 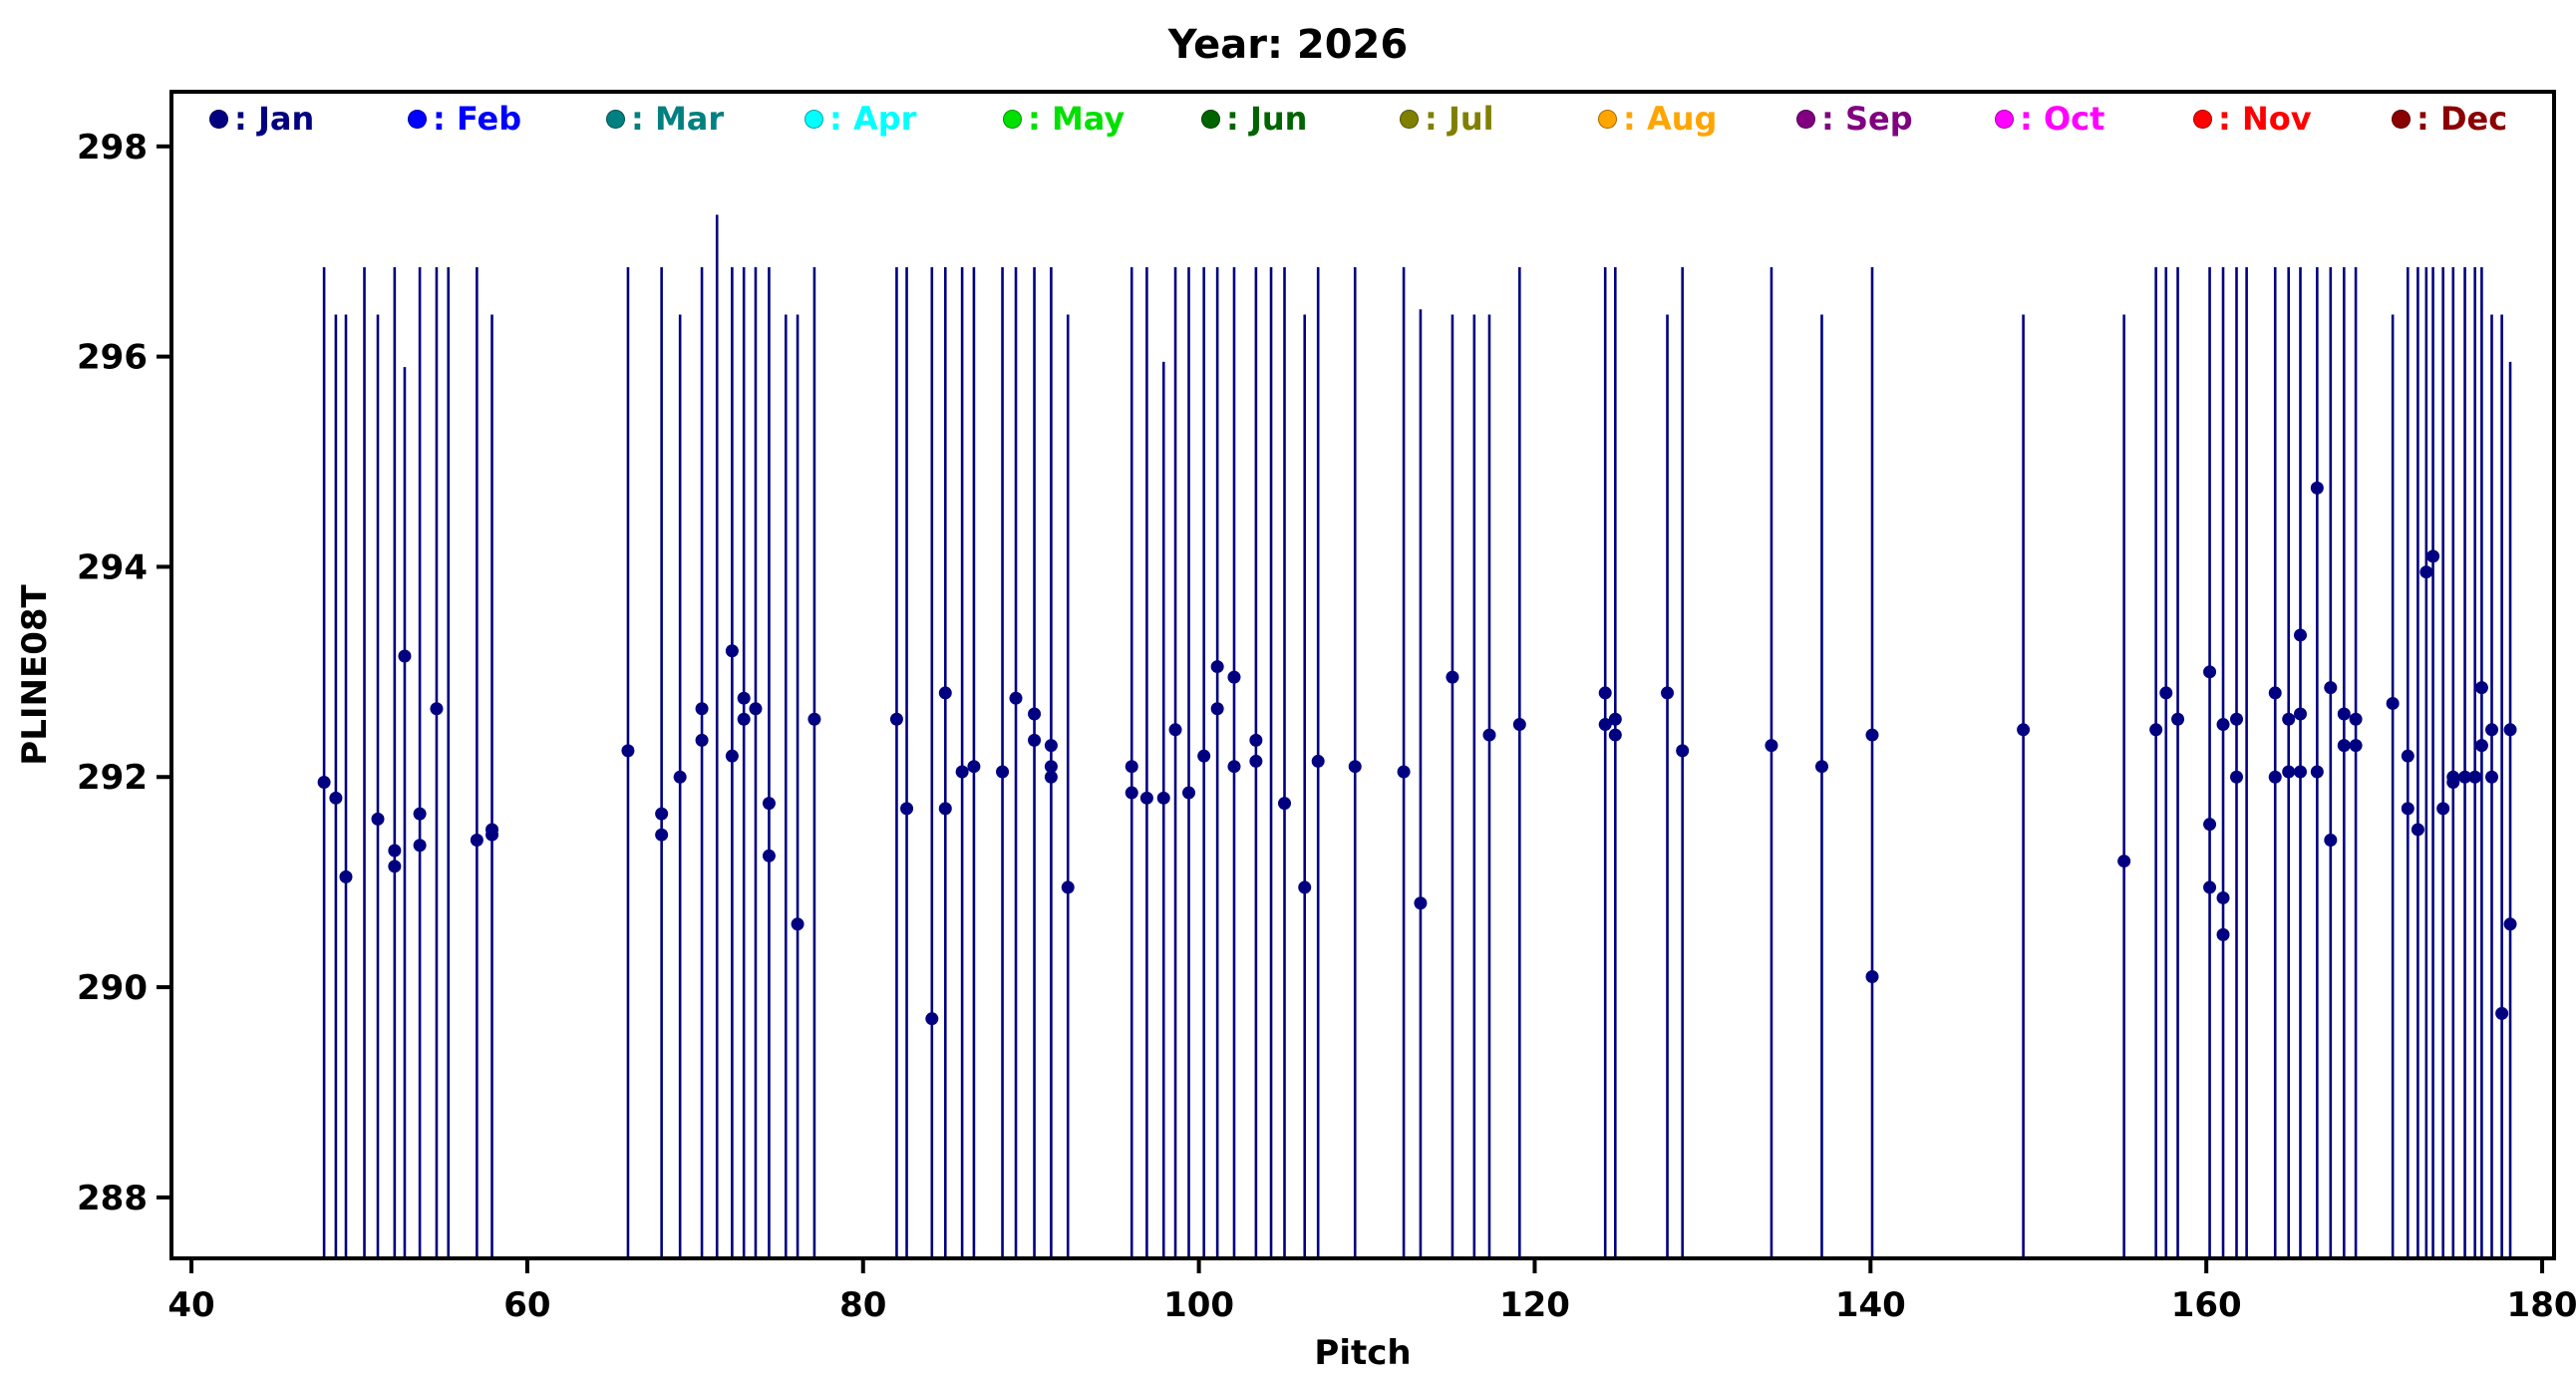 I want to click on x-axis-label: Pitch, so click(x=1362, y=1353).